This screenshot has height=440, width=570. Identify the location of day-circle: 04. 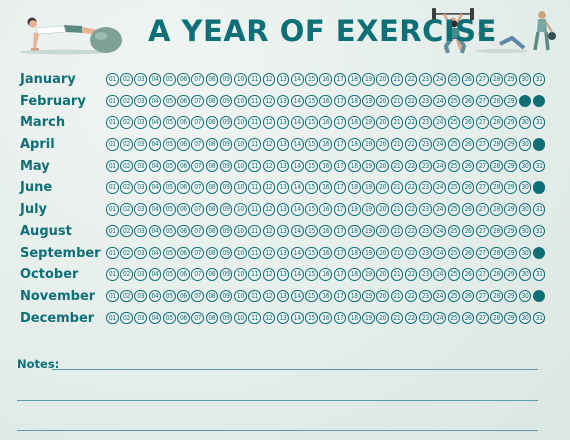
(155, 122).